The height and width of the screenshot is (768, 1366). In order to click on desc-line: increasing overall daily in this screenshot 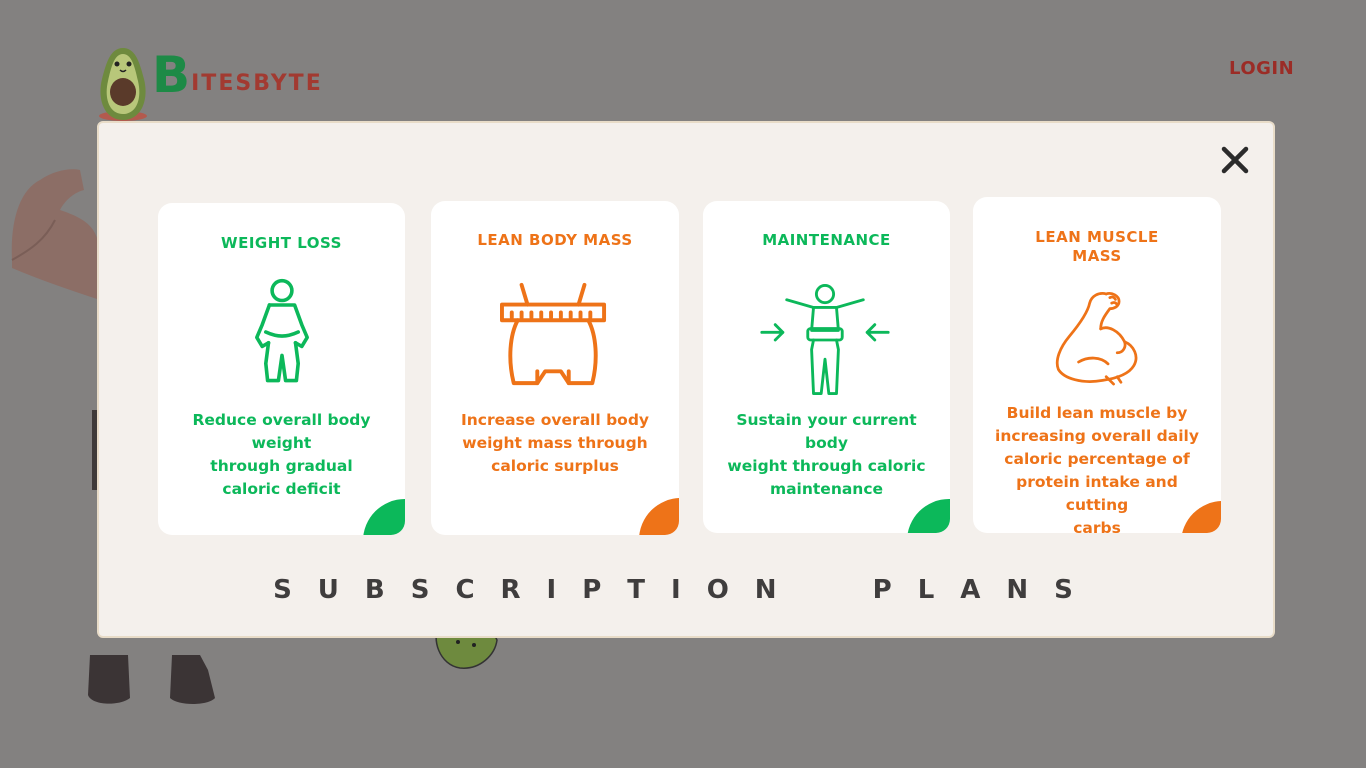, I will do `click(1097, 436)`.